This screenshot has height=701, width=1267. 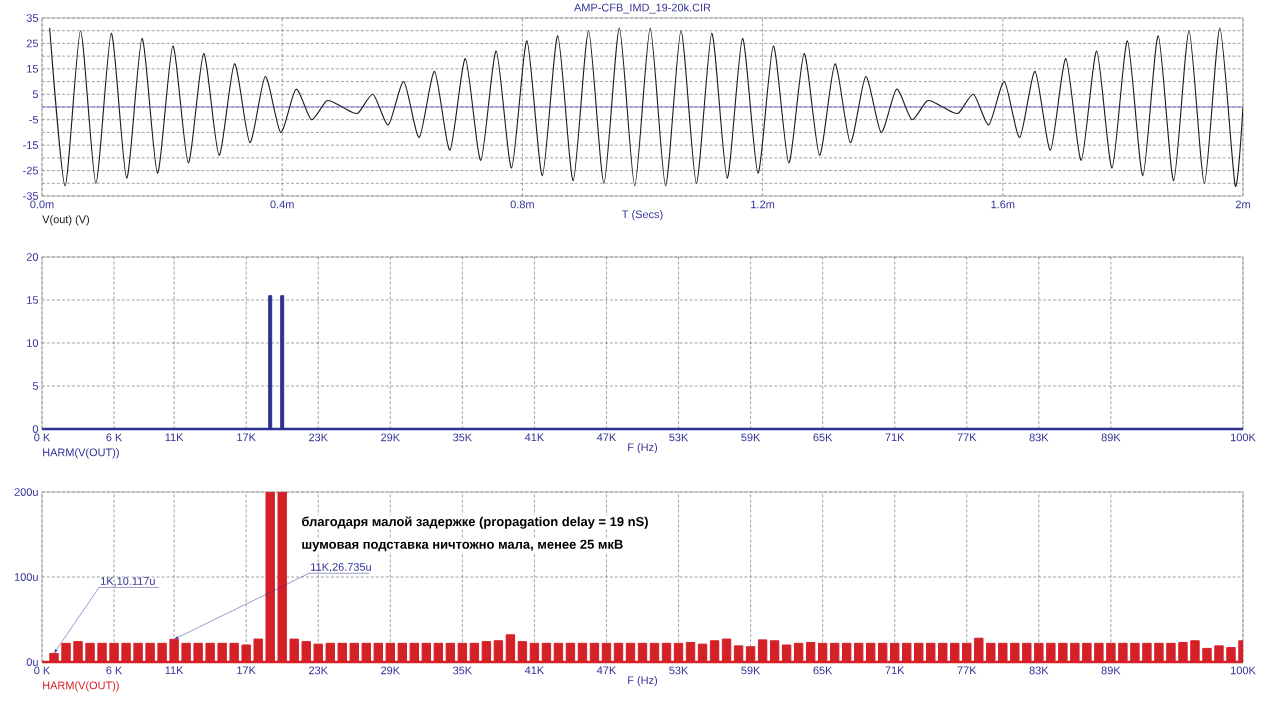 What do you see at coordinates (32, 18) in the screenshot?
I see `y-tick-label: 35` at bounding box center [32, 18].